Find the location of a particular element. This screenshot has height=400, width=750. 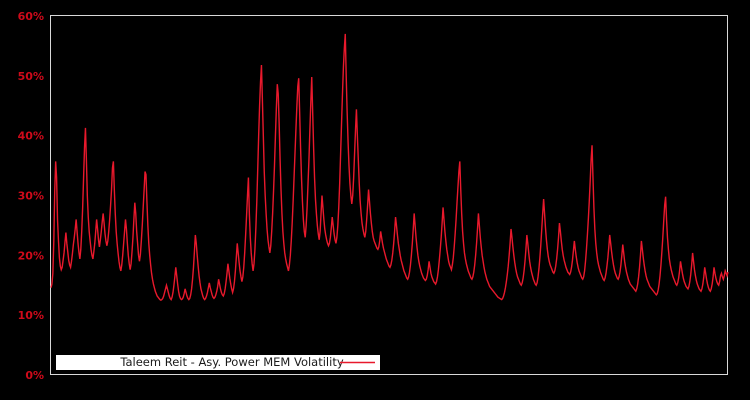

legend-background is located at coordinates (218, 362).